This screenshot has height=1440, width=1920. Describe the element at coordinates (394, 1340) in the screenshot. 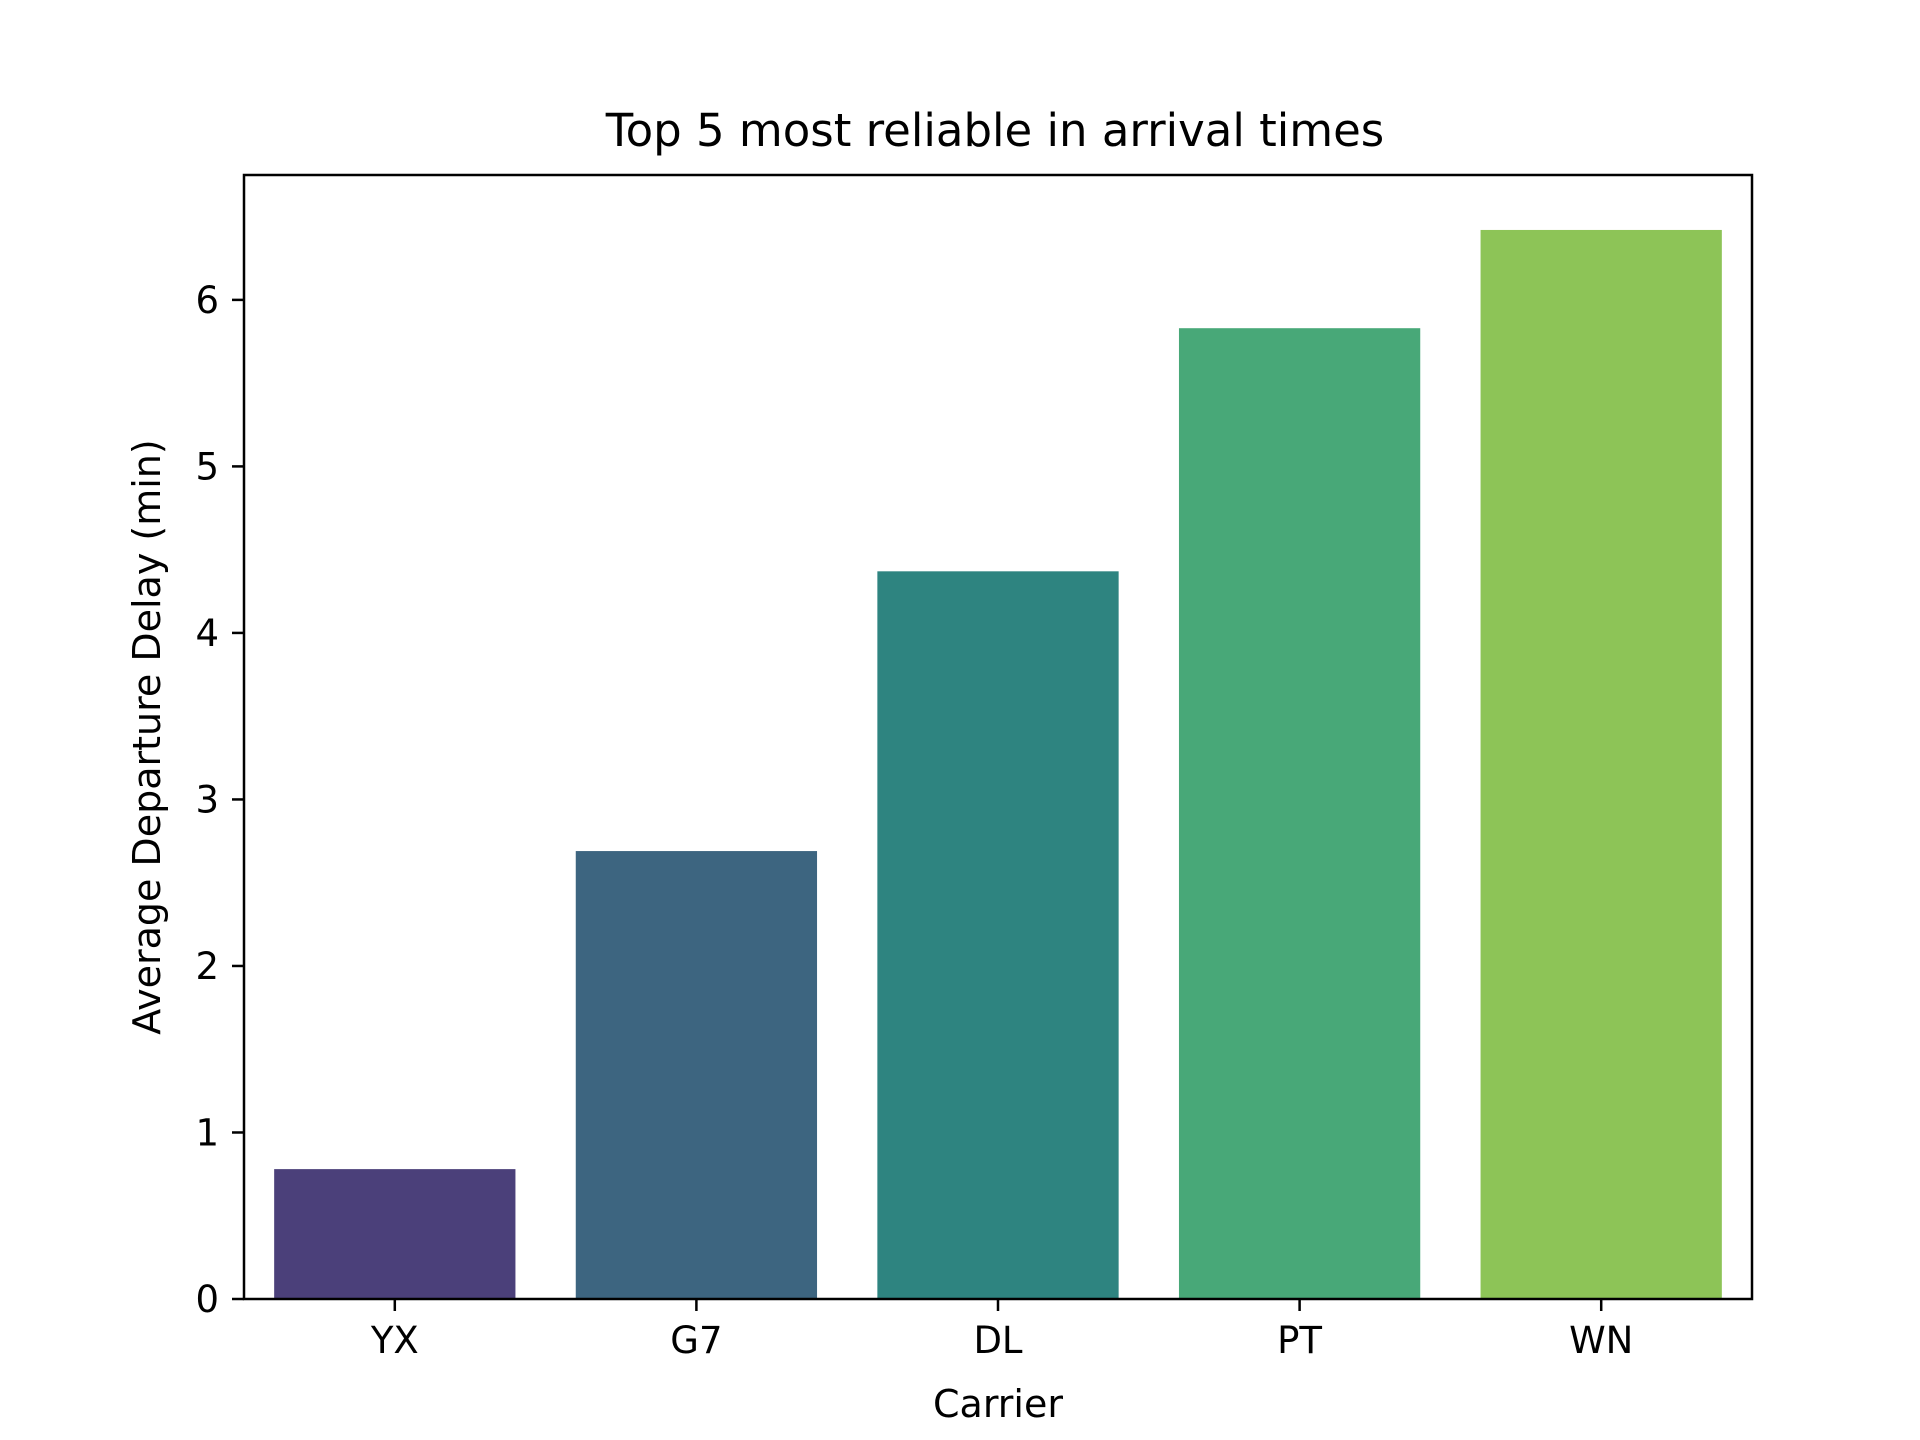

I see `x-tick-label: YX` at that location.